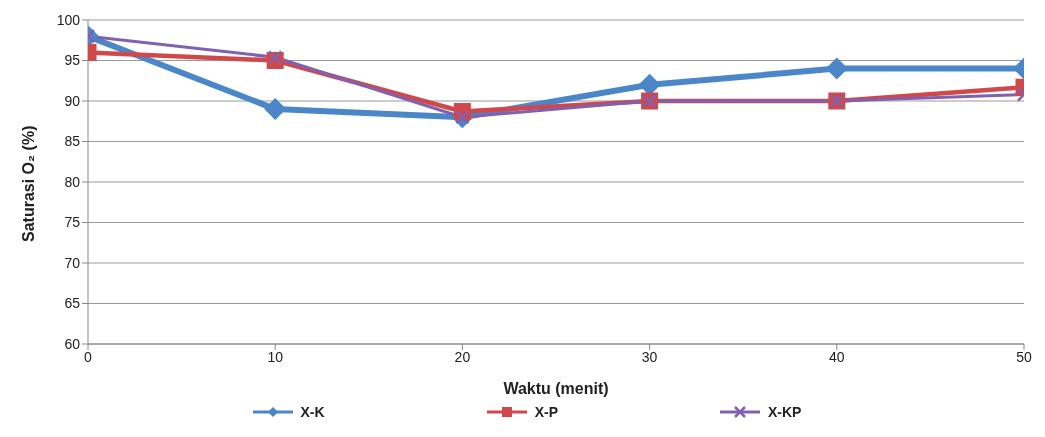  I want to click on x-tick-label: 50, so click(1024, 356).